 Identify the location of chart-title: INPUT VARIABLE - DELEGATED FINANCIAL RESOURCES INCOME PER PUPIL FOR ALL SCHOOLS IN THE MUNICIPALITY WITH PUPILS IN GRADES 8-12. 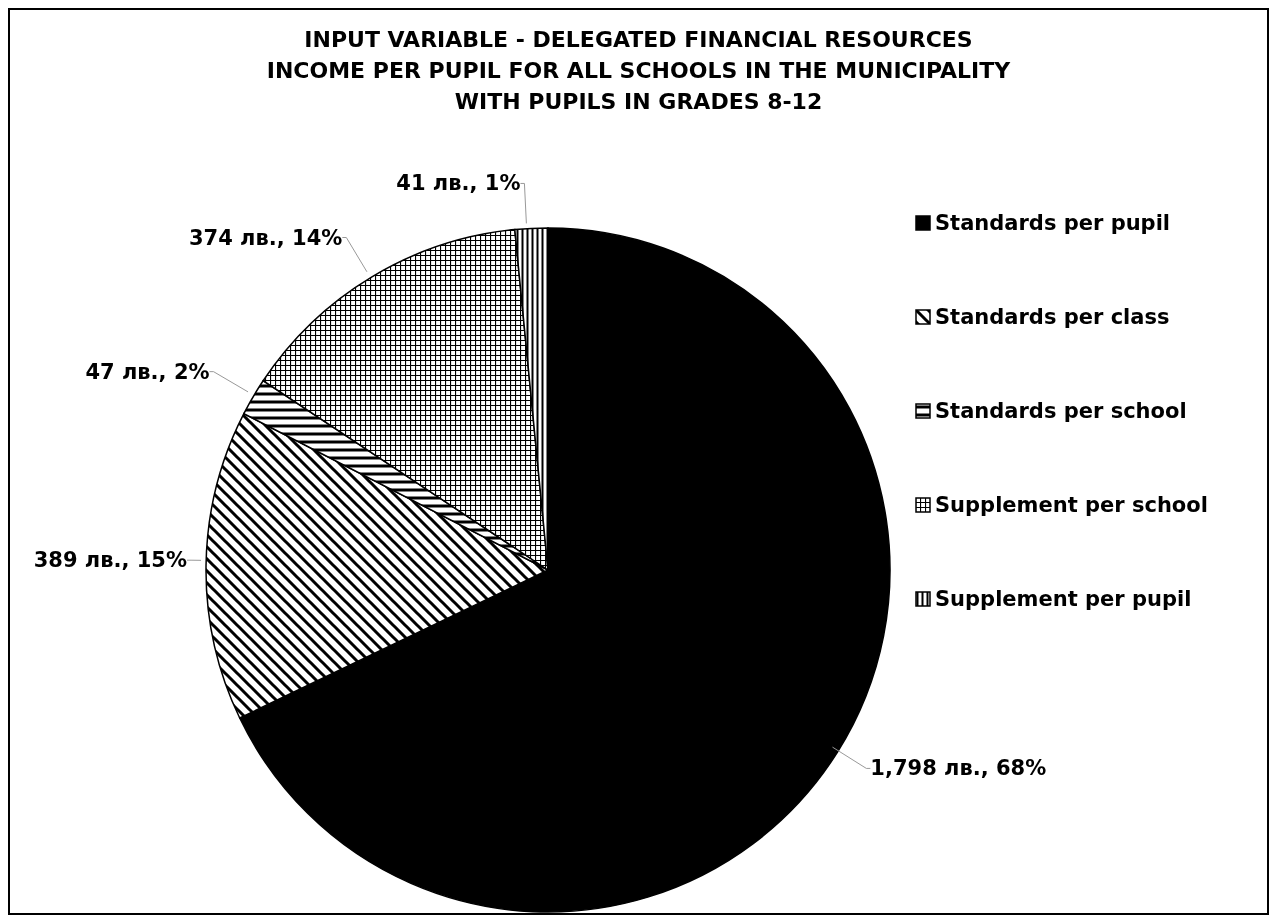
(638, 71).